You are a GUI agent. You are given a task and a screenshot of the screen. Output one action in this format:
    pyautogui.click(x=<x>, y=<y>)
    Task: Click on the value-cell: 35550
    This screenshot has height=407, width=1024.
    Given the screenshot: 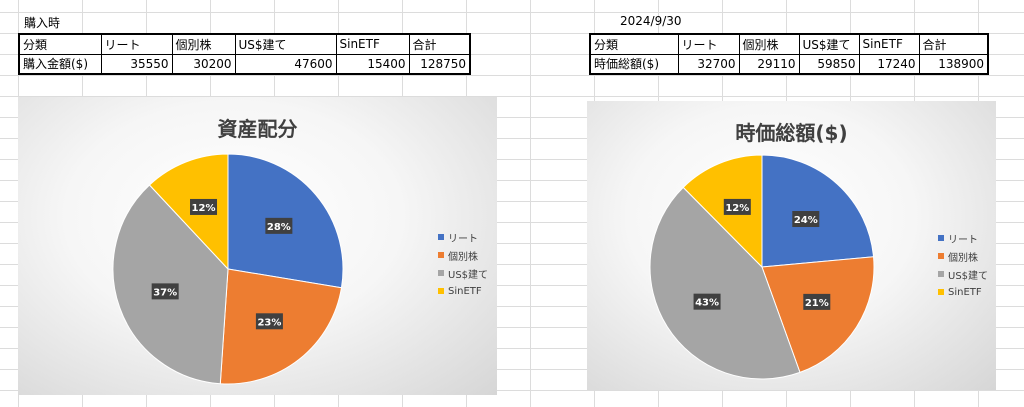 What is the action you would take?
    pyautogui.click(x=136, y=64)
    